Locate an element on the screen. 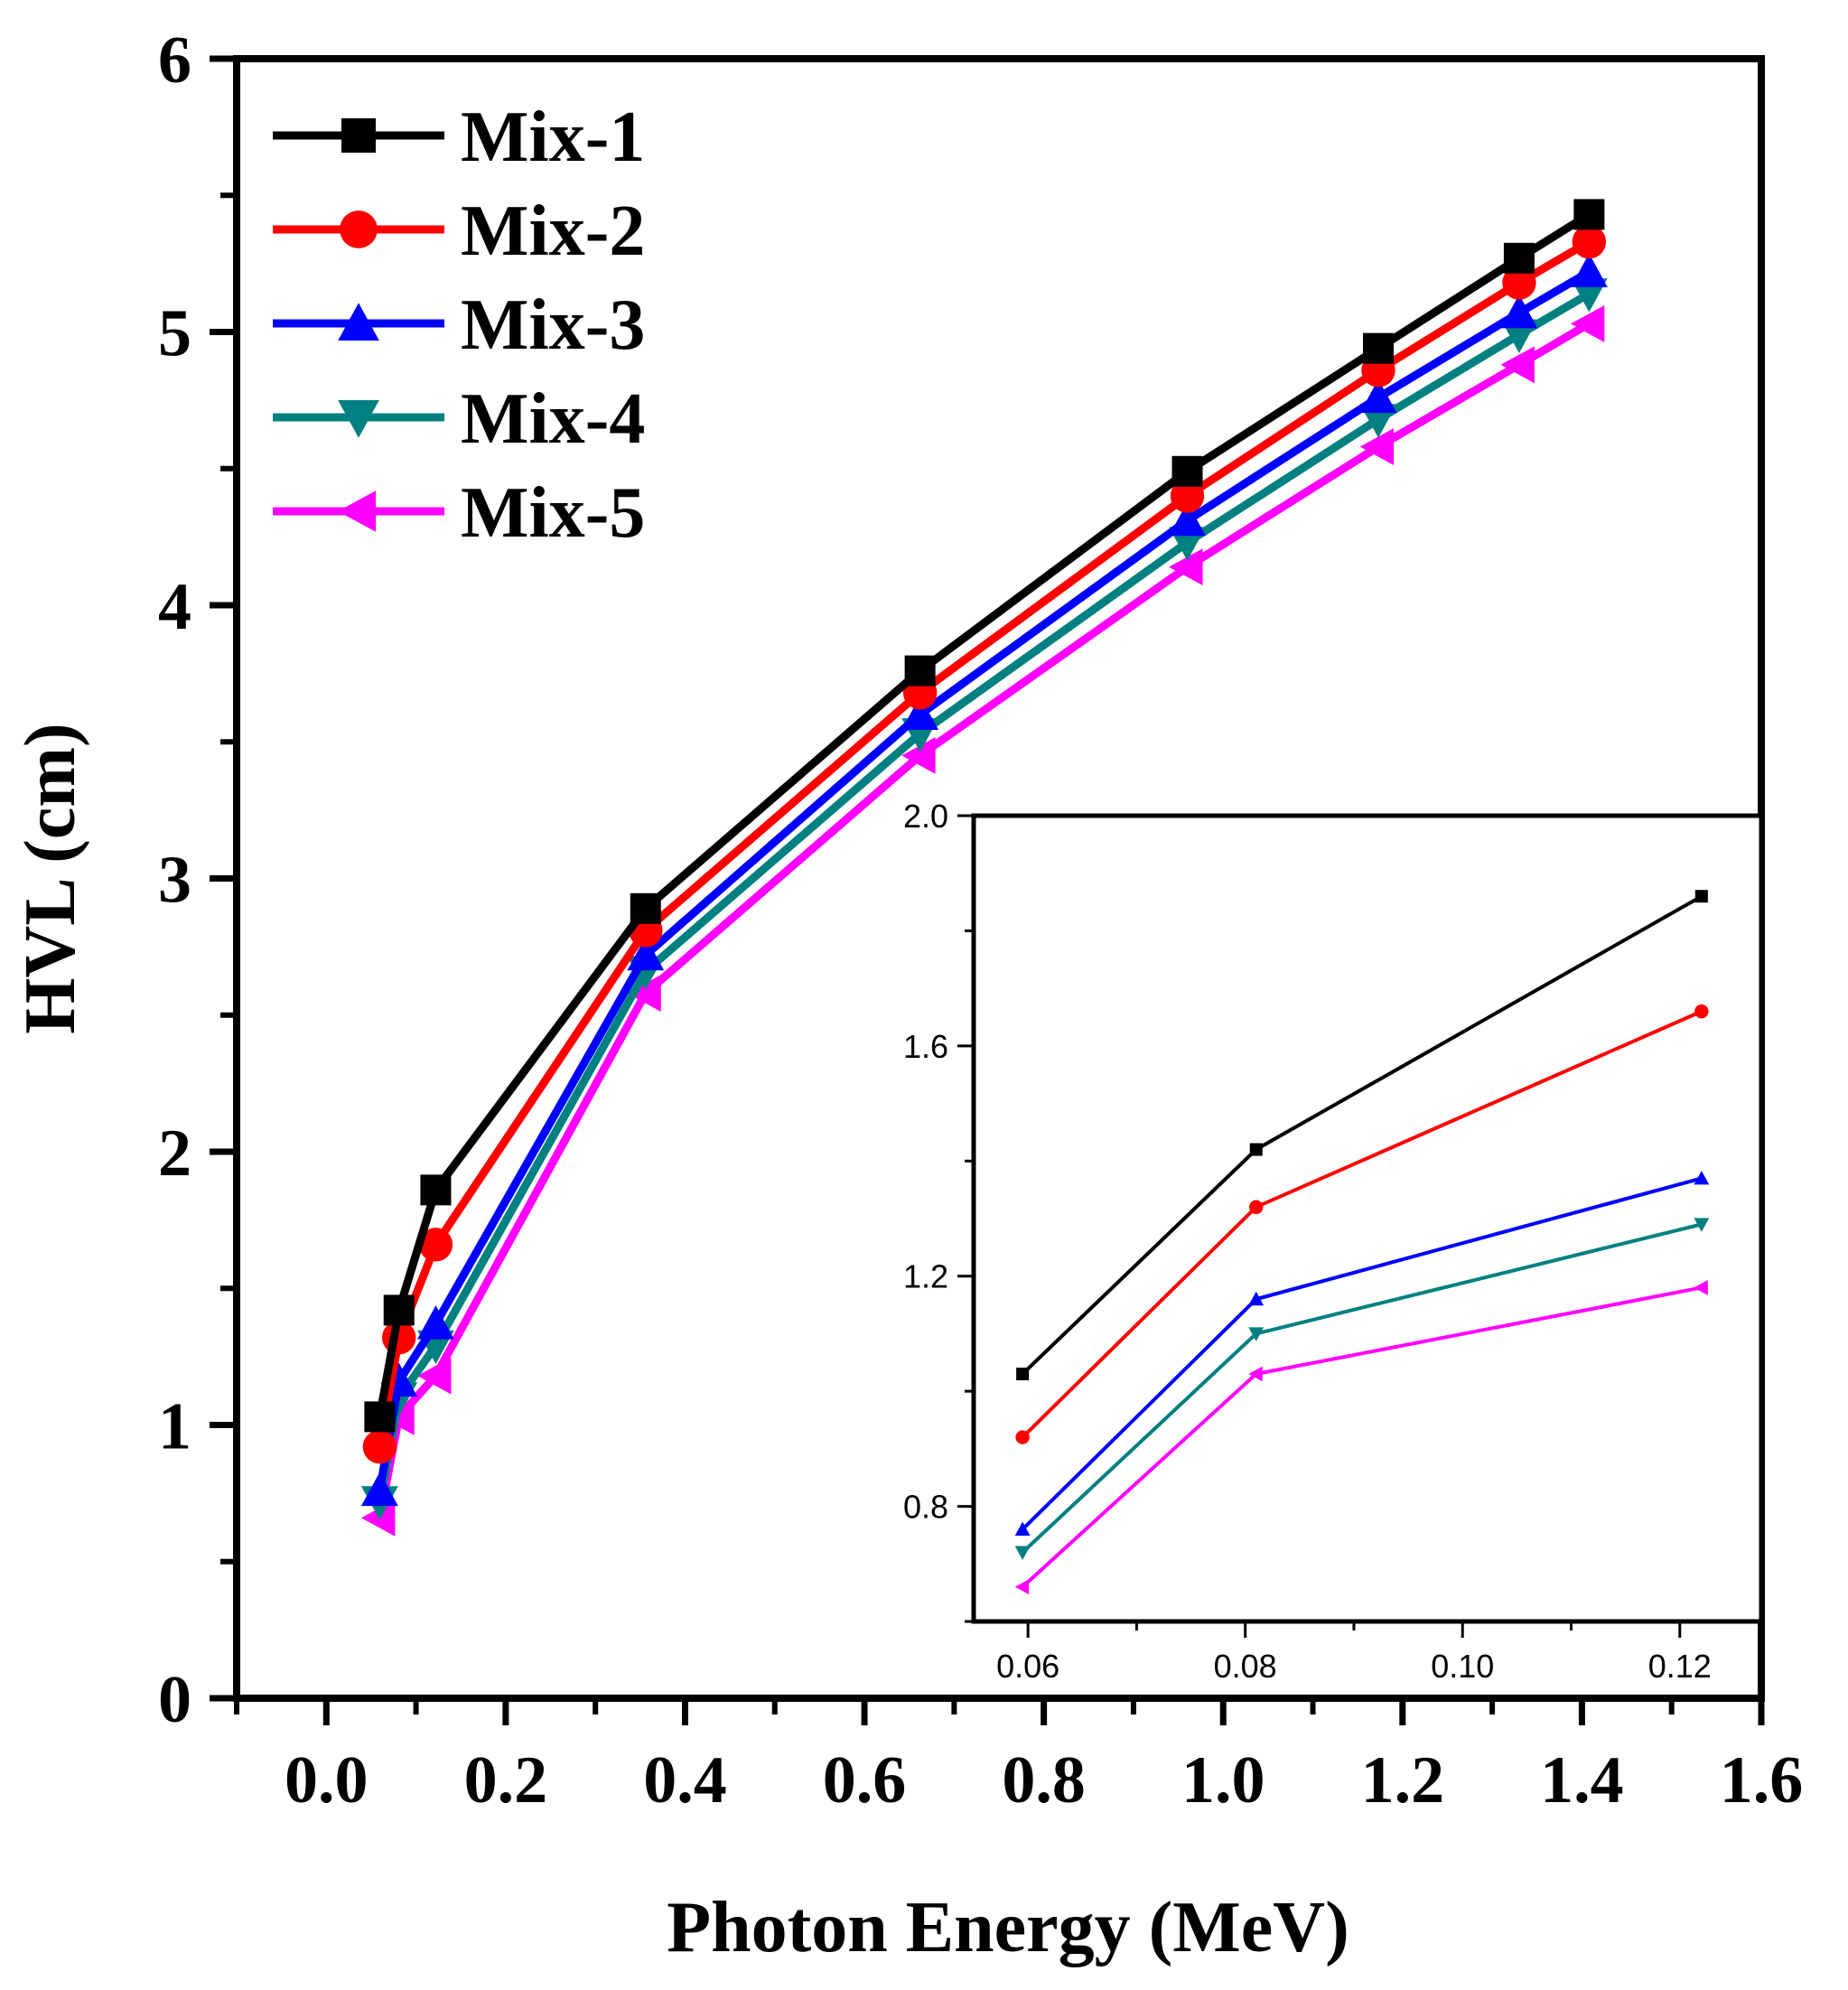 This screenshot has width=1848, height=1990. x-tick-label: 1.4 is located at coordinates (1582, 1780).